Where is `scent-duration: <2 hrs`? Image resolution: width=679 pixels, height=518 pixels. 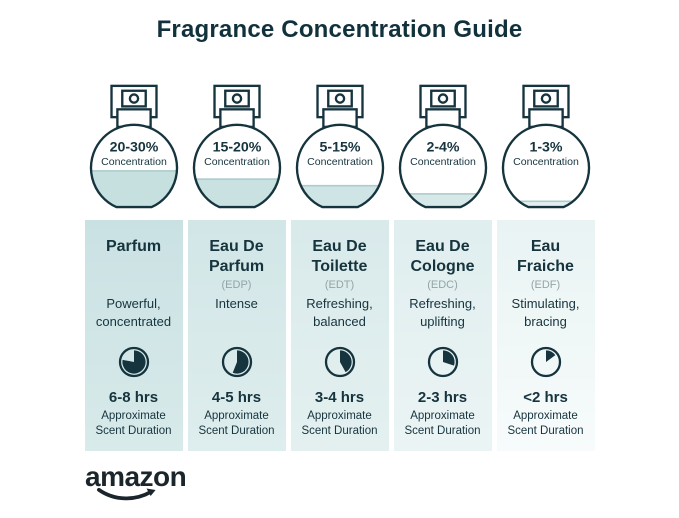 scent-duration: <2 hrs is located at coordinates (545, 398).